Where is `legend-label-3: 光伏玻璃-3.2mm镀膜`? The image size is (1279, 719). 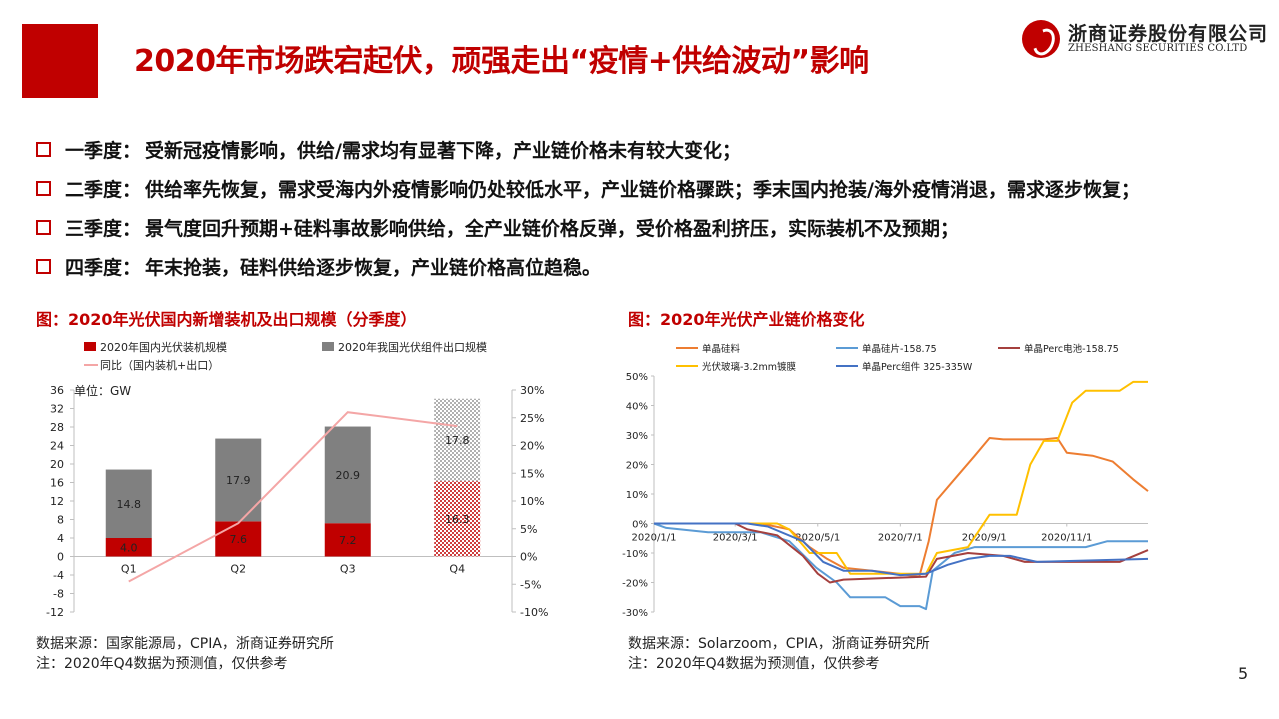
legend-label-3: 光伏玻璃-3.2mm镀膜 is located at coordinates (749, 367).